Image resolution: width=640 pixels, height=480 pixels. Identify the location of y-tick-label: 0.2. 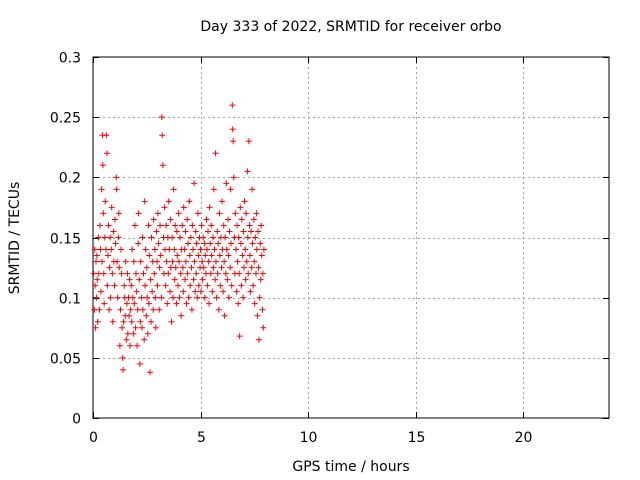
(70, 179).